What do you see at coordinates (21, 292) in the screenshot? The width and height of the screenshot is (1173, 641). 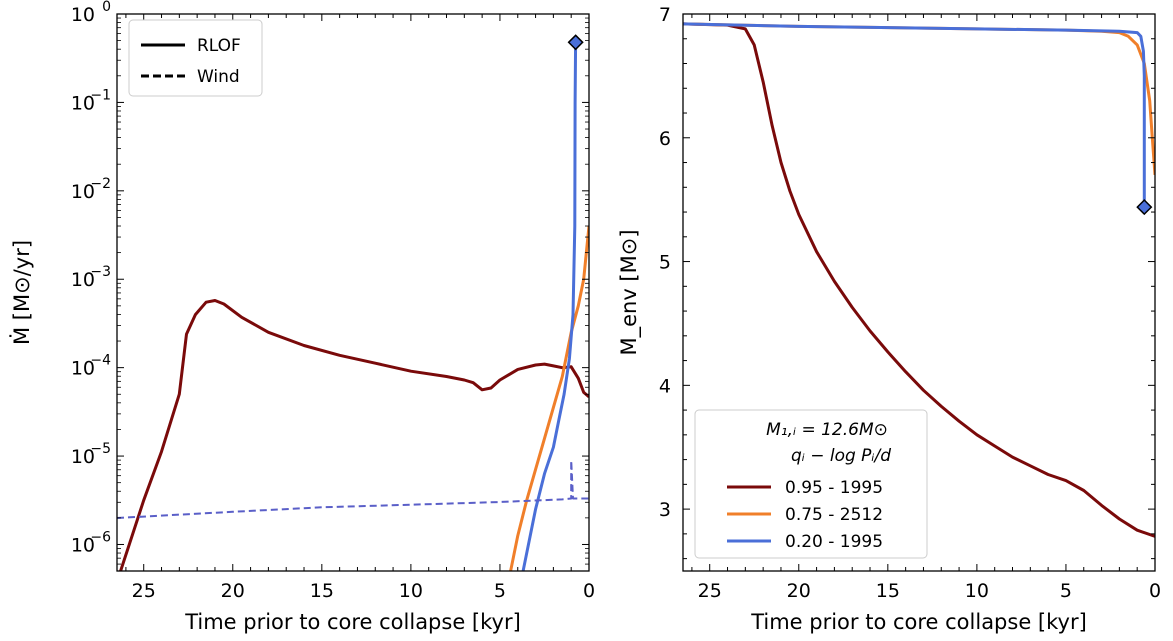 I see `y-axis-label: Ṁ [M⊙/yr]` at bounding box center [21, 292].